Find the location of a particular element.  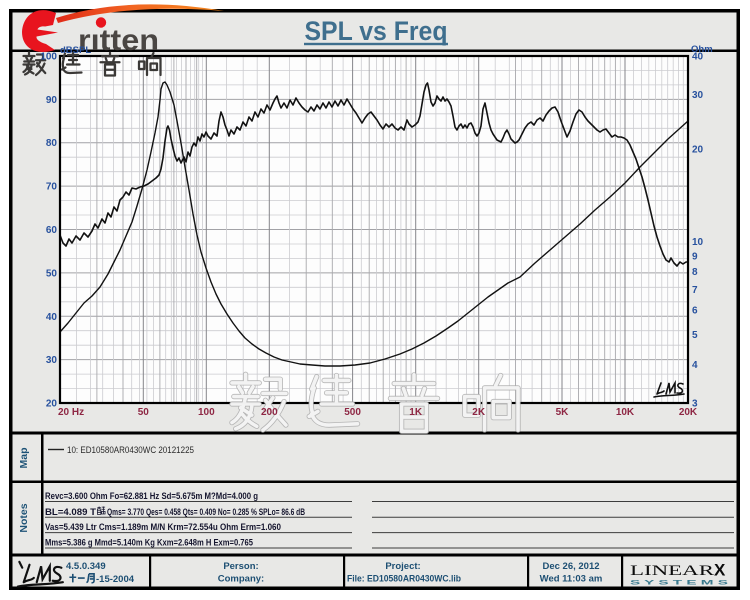

svg-text: Notes is located at coordinates (24, 517).